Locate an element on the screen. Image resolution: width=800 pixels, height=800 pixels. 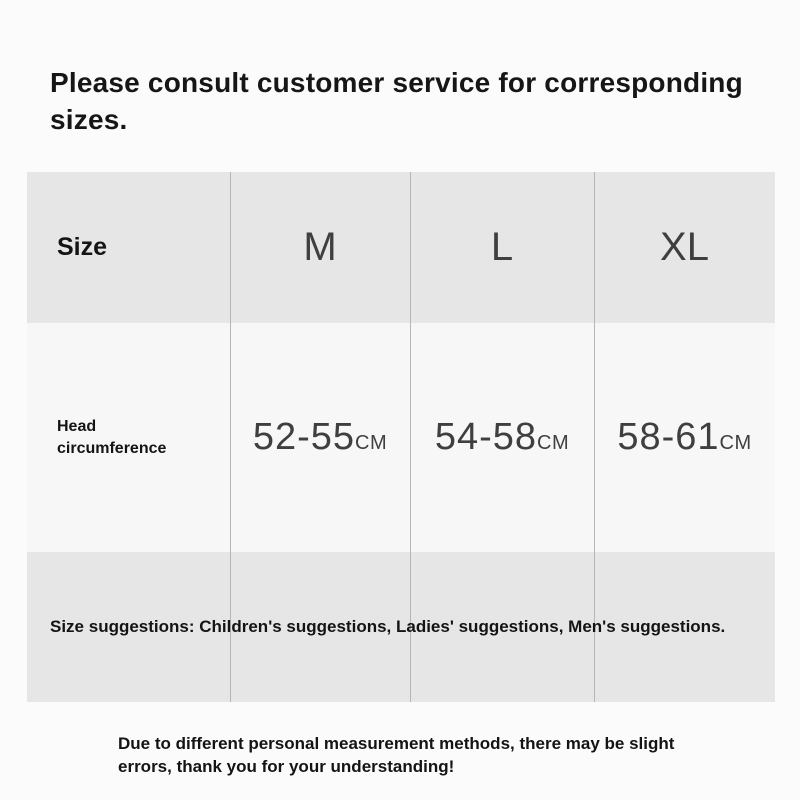
table-cell: 54-58CM is located at coordinates (502, 437).